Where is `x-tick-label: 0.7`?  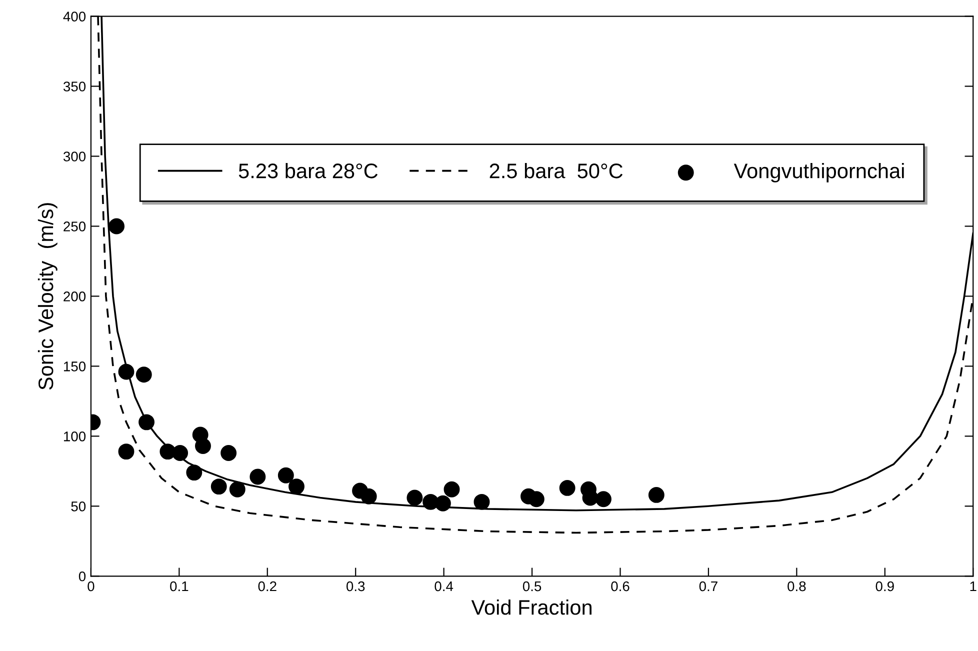 x-tick-label: 0.7 is located at coordinates (708, 586).